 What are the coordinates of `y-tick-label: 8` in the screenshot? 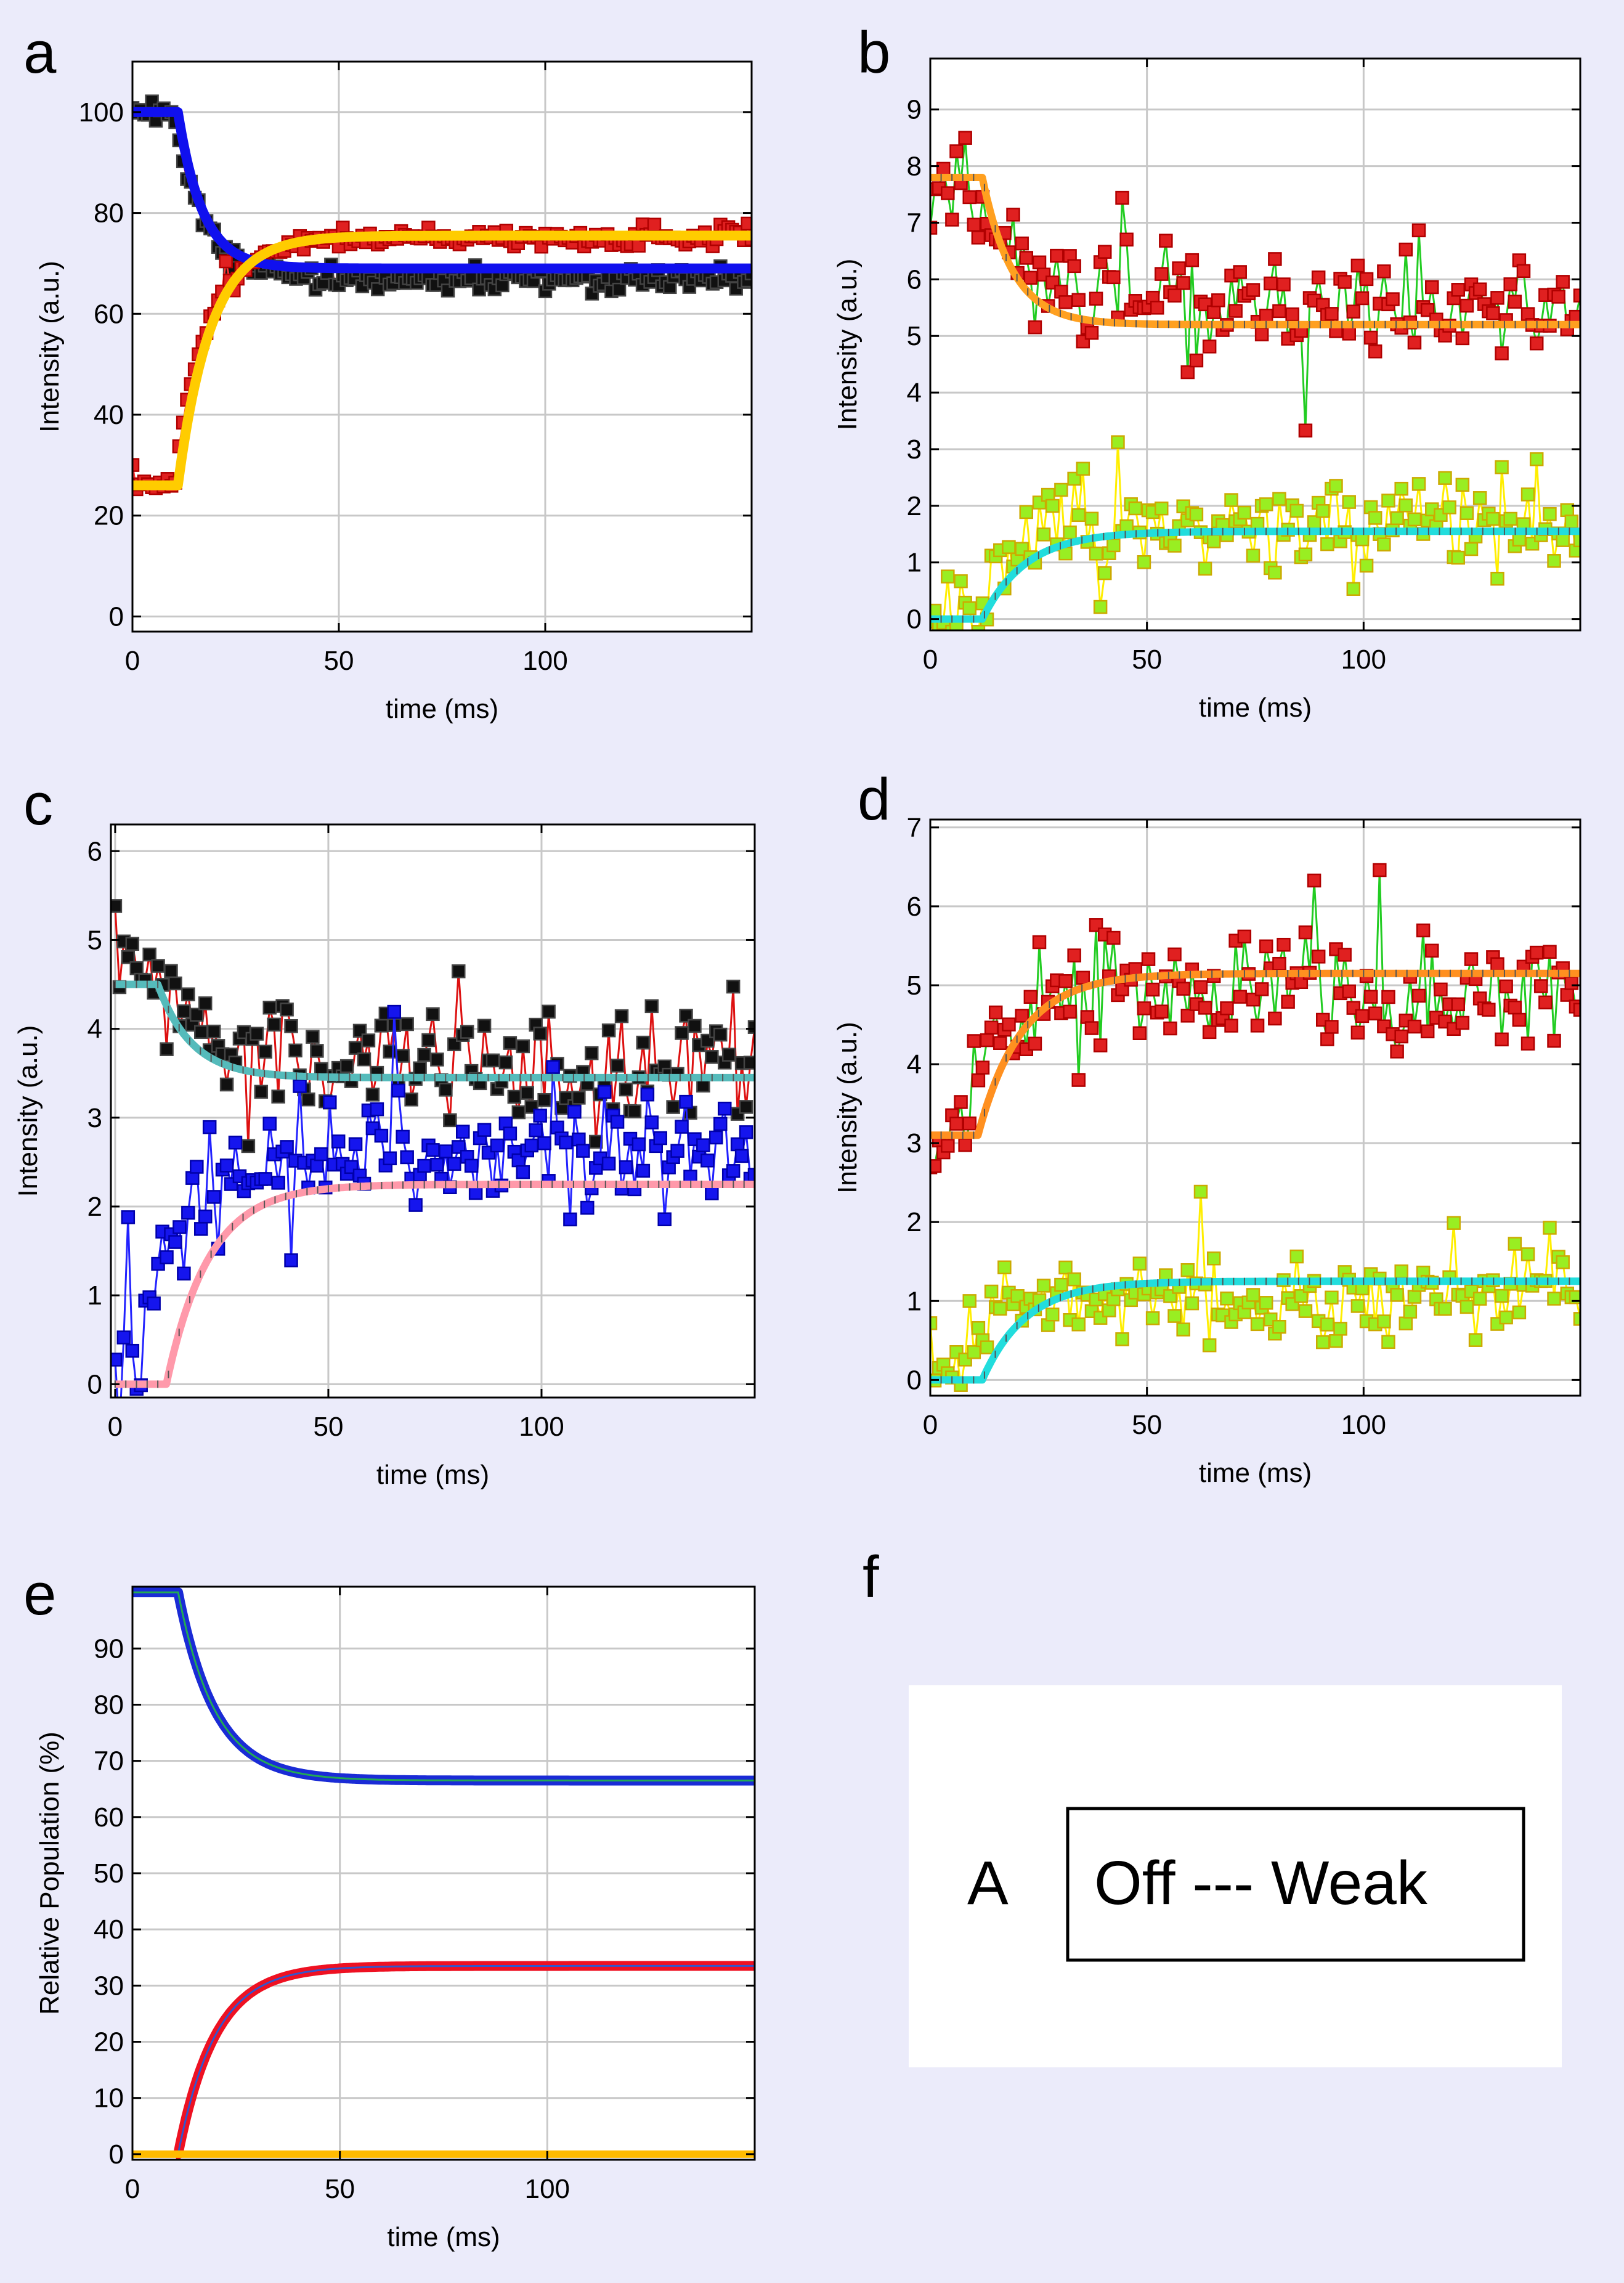 It's located at (914, 167).